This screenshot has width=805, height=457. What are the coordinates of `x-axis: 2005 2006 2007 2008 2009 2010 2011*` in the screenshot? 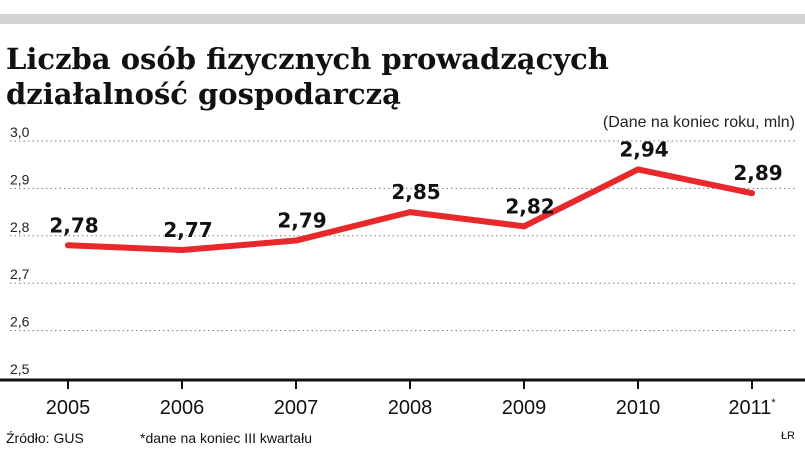 It's located at (411, 399).